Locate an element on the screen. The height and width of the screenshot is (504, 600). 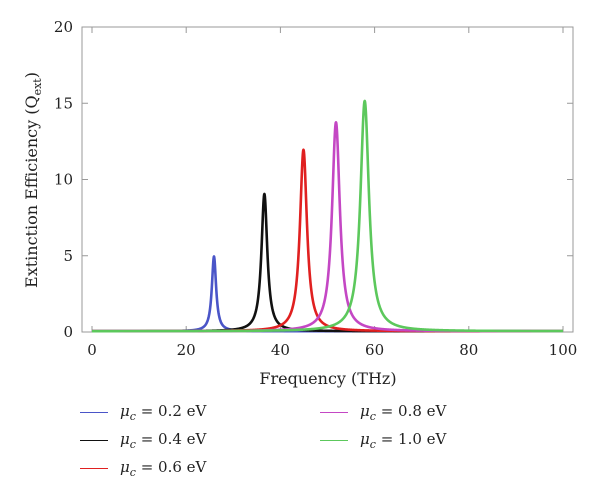
x-tick-label: 60 is located at coordinates (374, 350).